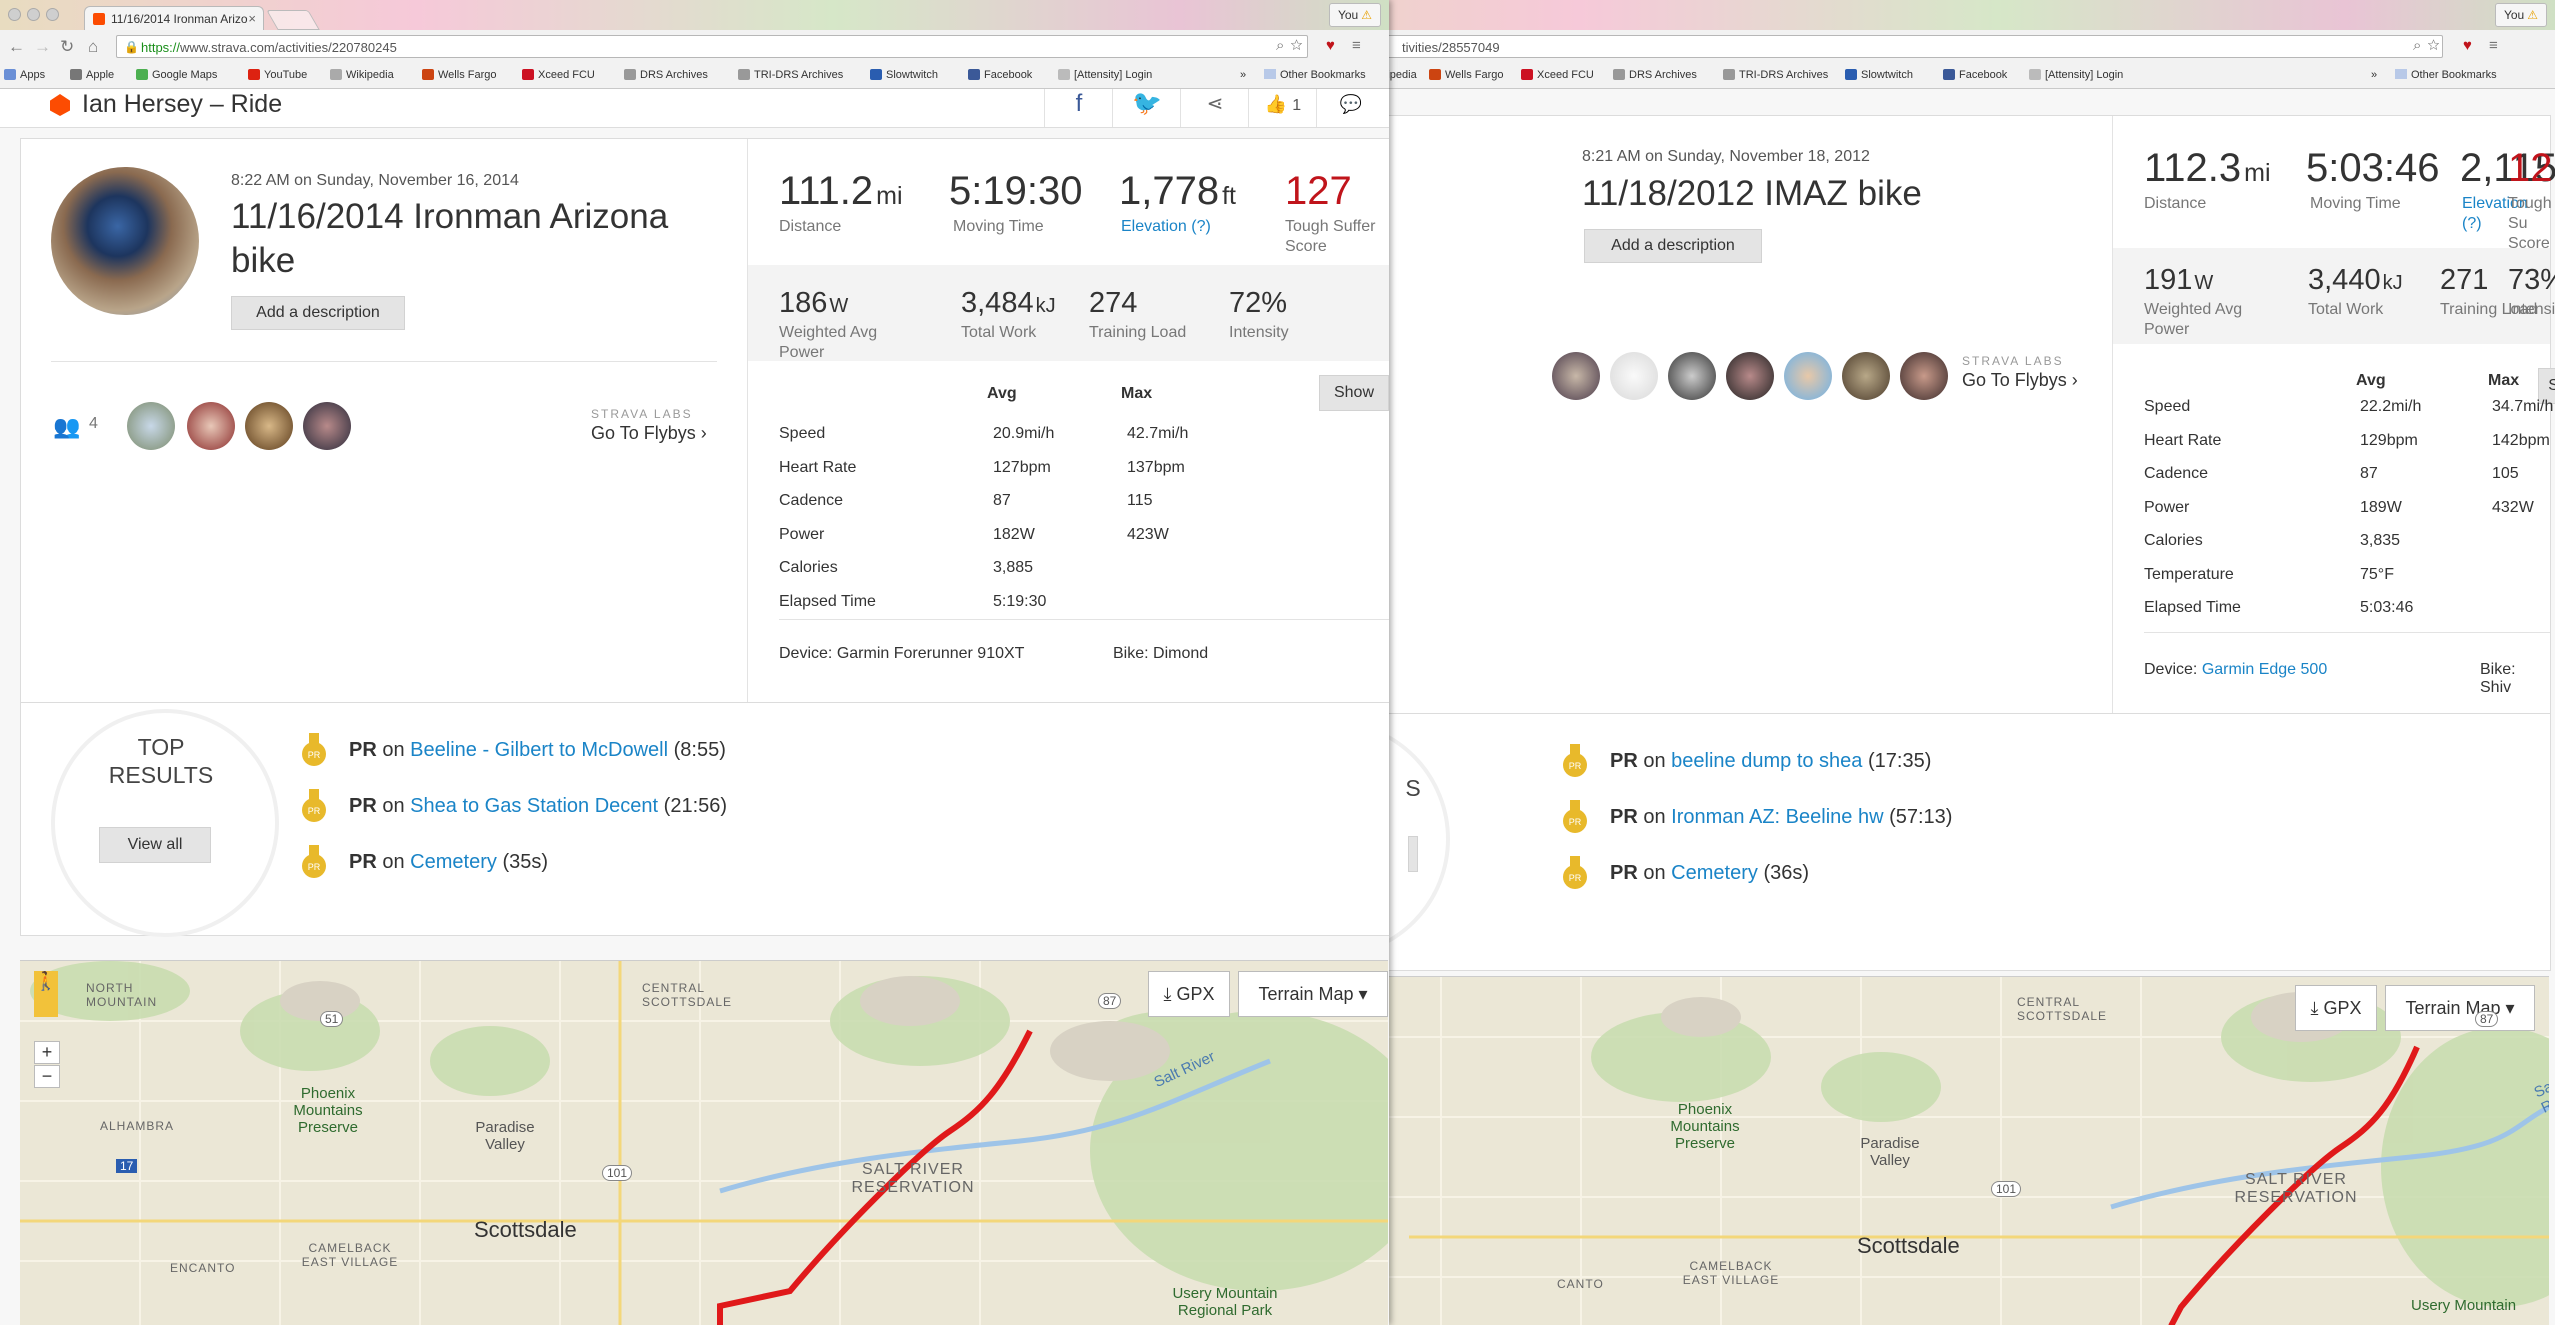 This screenshot has width=2555, height=1325. What do you see at coordinates (1078, 108) in the screenshot?
I see `facebook-icon: f` at bounding box center [1078, 108].